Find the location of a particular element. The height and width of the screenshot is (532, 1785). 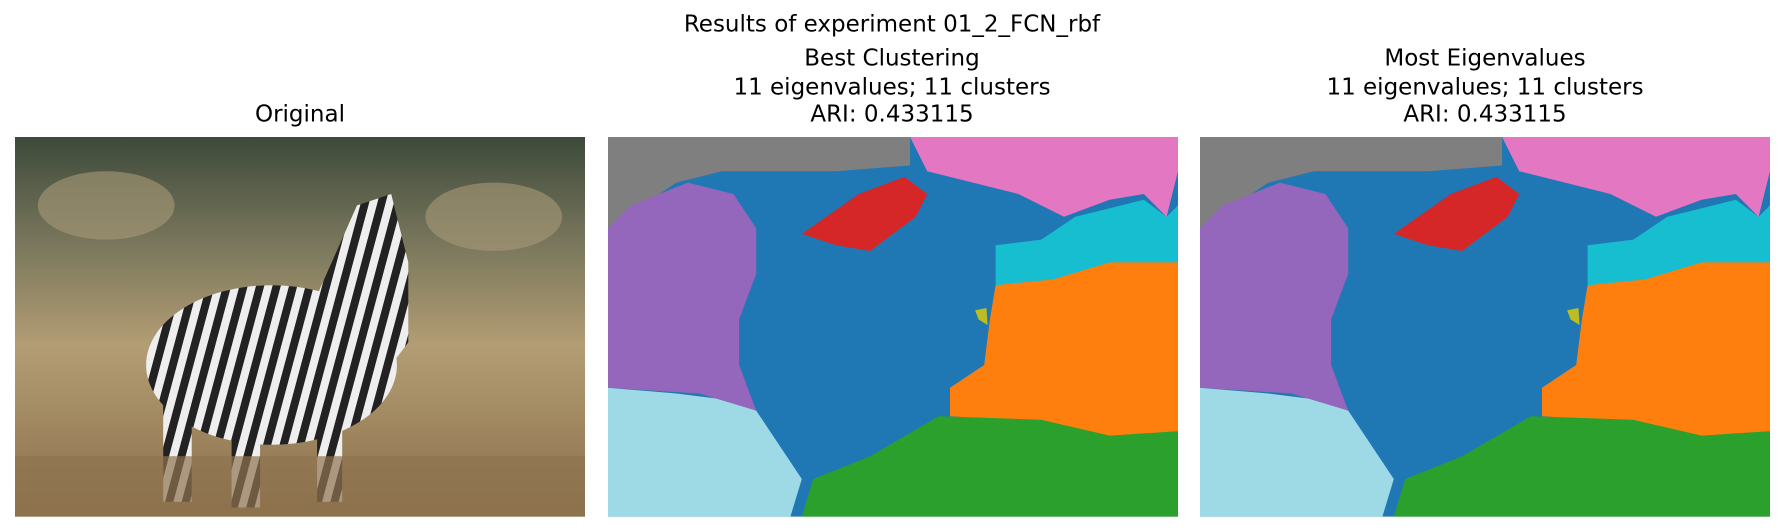

panel-title: Best Clustering is located at coordinates (891, 59).